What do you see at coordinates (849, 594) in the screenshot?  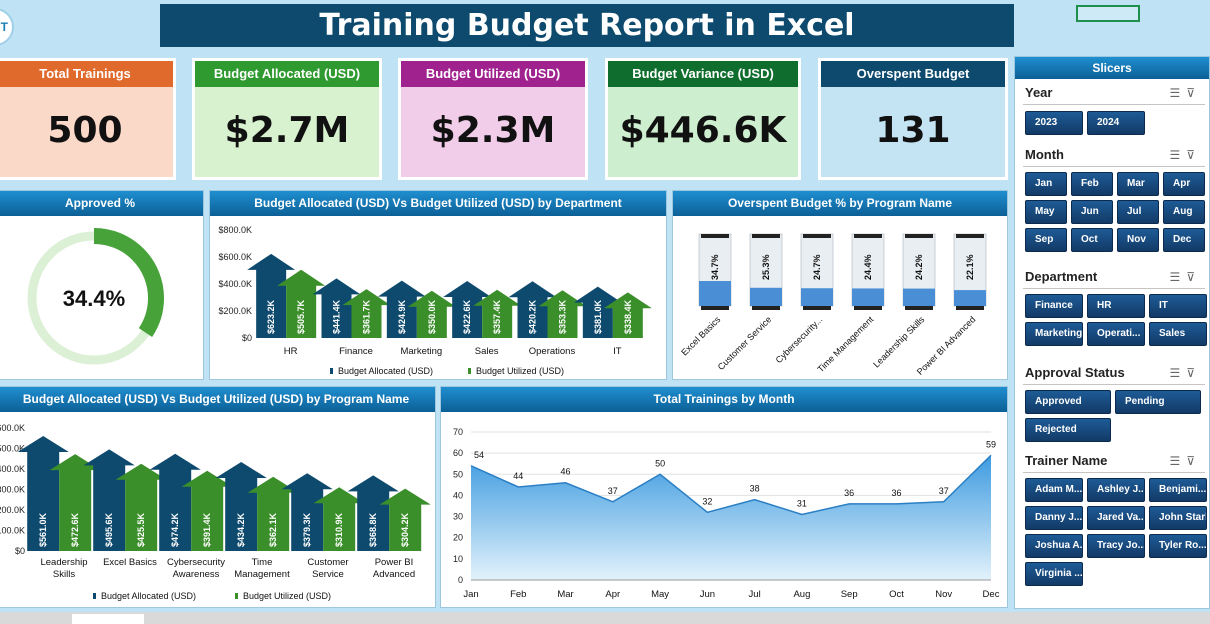 I see `x-tick-label: Sep` at bounding box center [849, 594].